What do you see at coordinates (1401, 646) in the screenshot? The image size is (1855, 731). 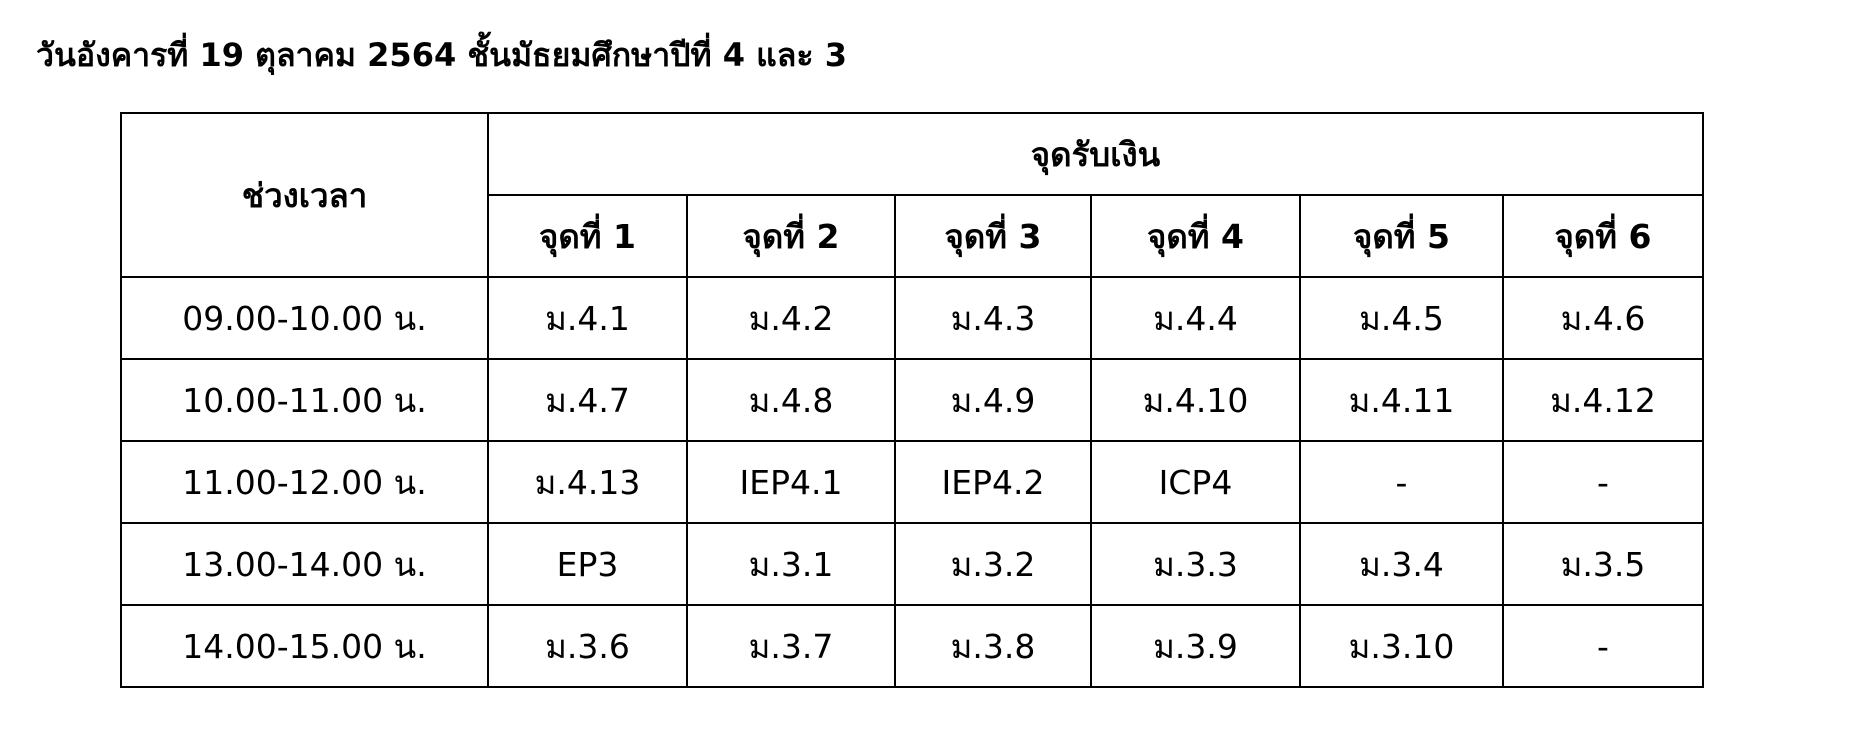 I see `class-cell: ม.3.10` at bounding box center [1401, 646].